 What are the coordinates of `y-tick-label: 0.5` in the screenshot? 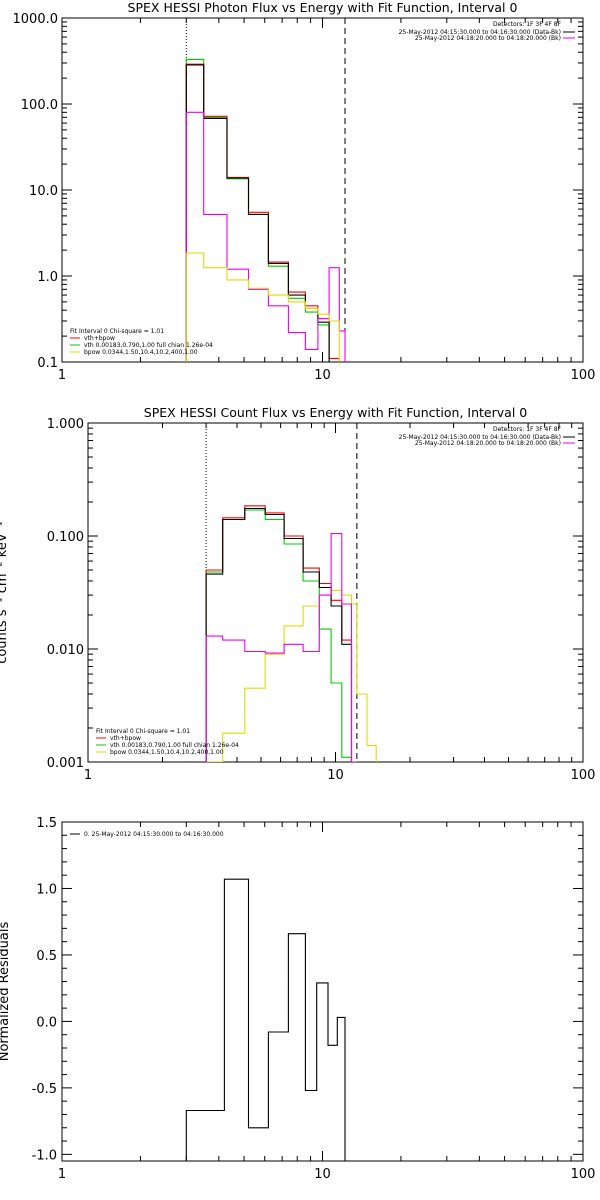 It's located at (46, 956).